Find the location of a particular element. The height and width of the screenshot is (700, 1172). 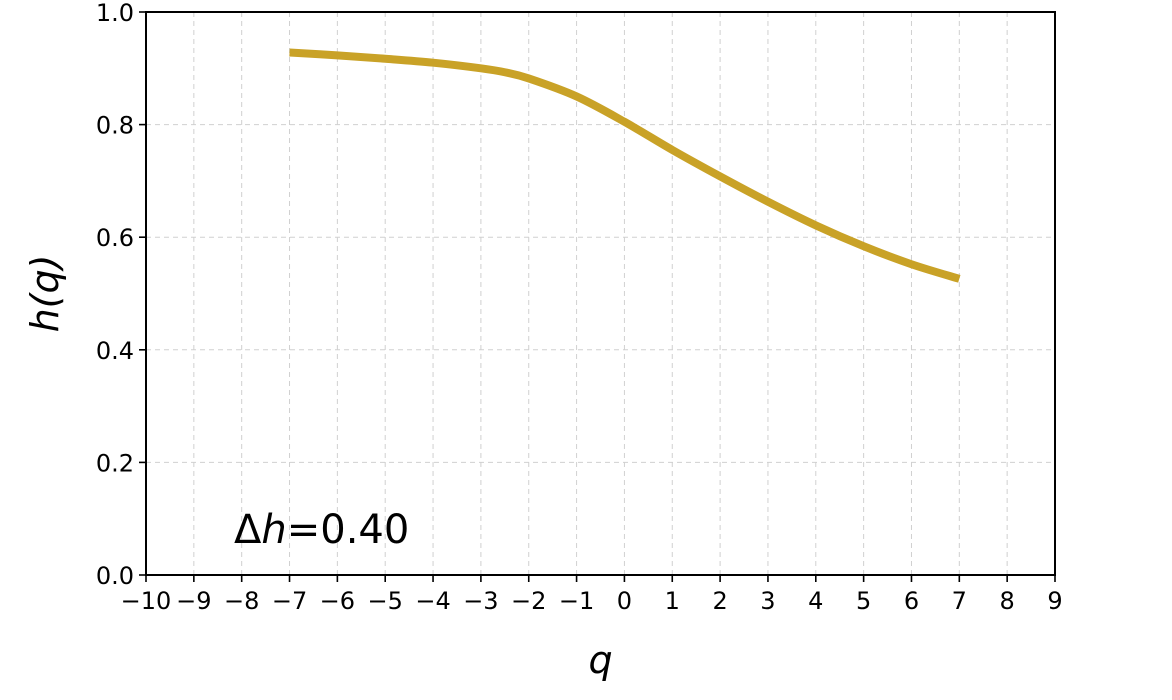

y-tick-label: 0.8 is located at coordinates (115, 126).